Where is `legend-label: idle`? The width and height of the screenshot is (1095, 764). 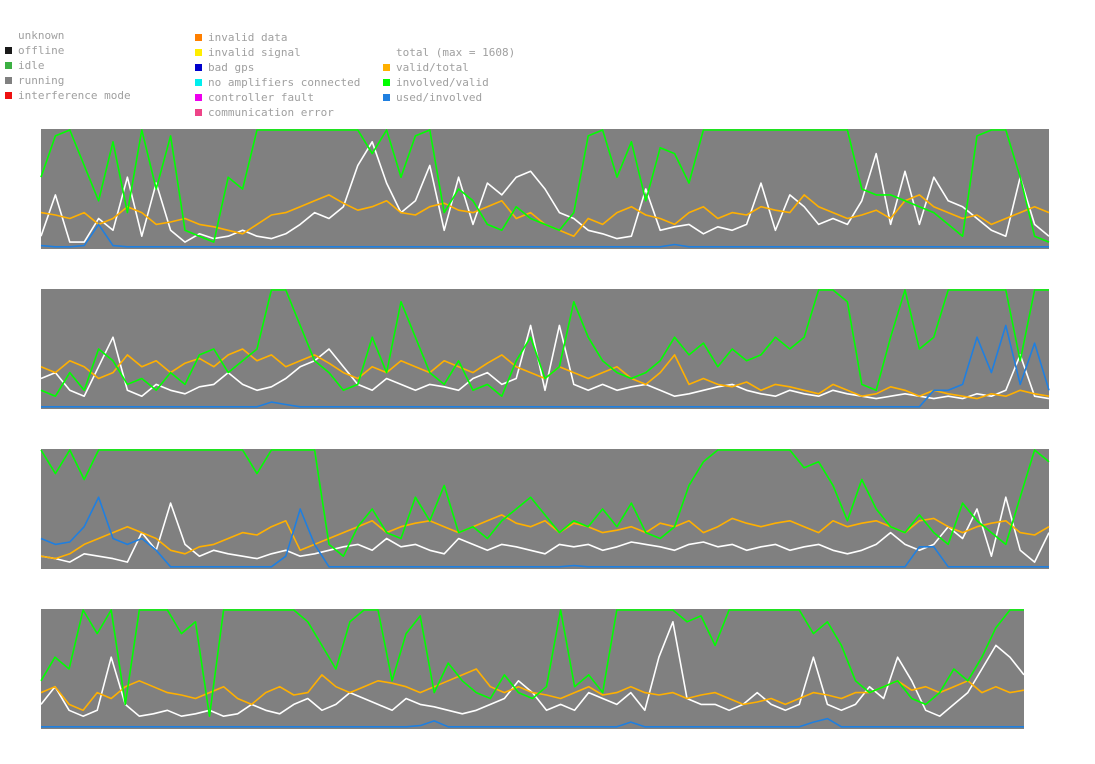
legend-label: idle is located at coordinates (31, 65).